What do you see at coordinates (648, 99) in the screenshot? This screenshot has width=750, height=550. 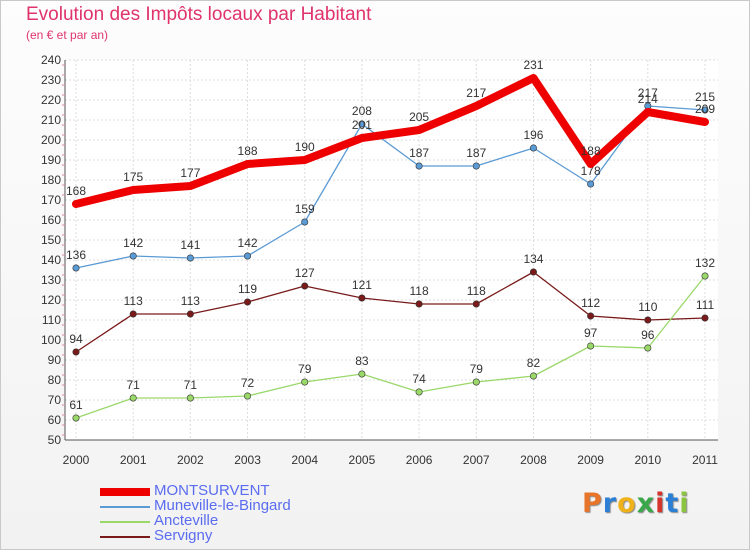 I see `data-label: 214` at bounding box center [648, 99].